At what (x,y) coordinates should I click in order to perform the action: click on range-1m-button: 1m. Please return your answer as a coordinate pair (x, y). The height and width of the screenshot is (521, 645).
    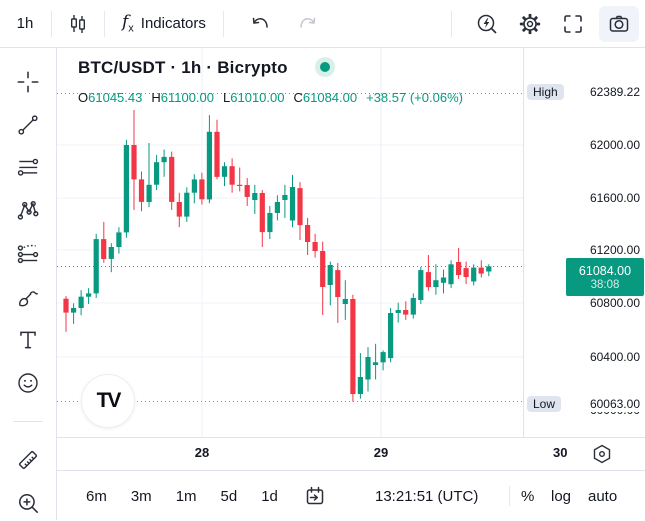
    Looking at the image, I should click on (186, 496).